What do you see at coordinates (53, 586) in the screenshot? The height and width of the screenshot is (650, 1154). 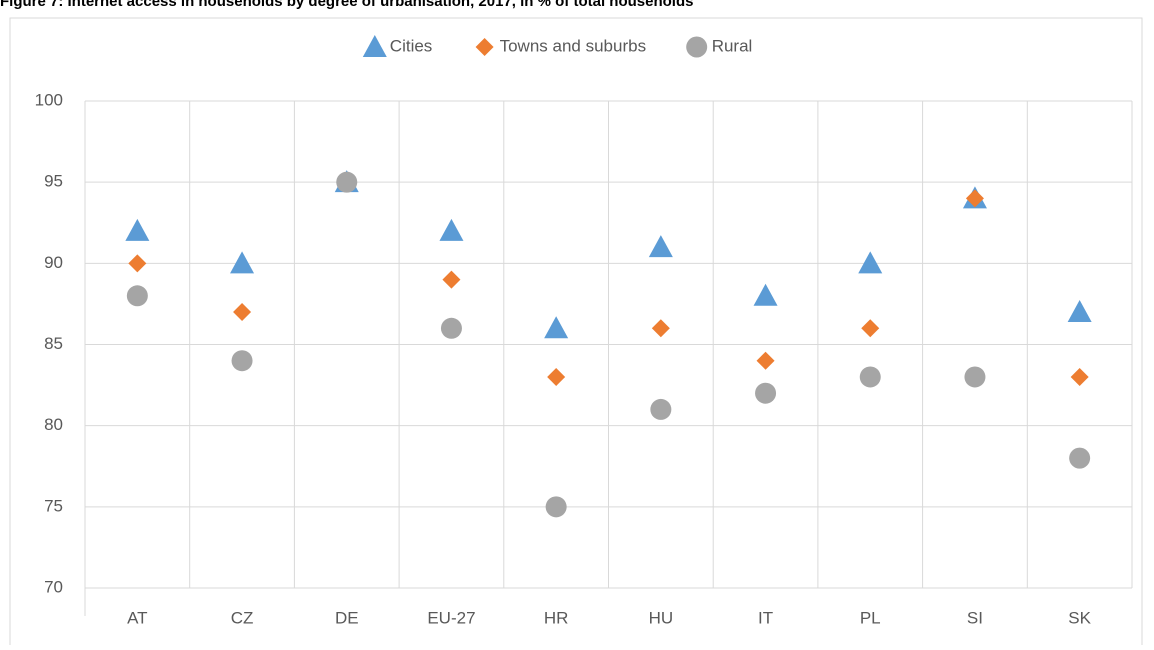 I see `y-tick-label: 70` at bounding box center [53, 586].